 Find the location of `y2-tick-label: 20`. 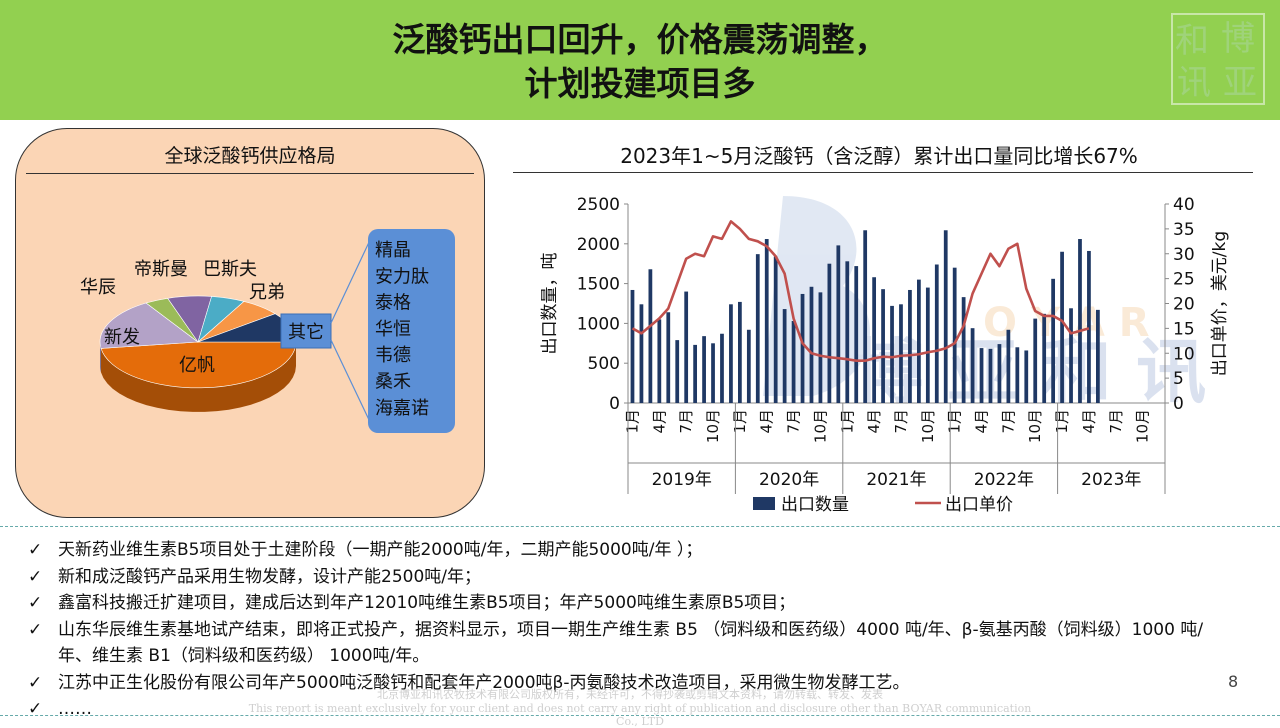

y2-tick-label: 20 is located at coordinates (1184, 305).